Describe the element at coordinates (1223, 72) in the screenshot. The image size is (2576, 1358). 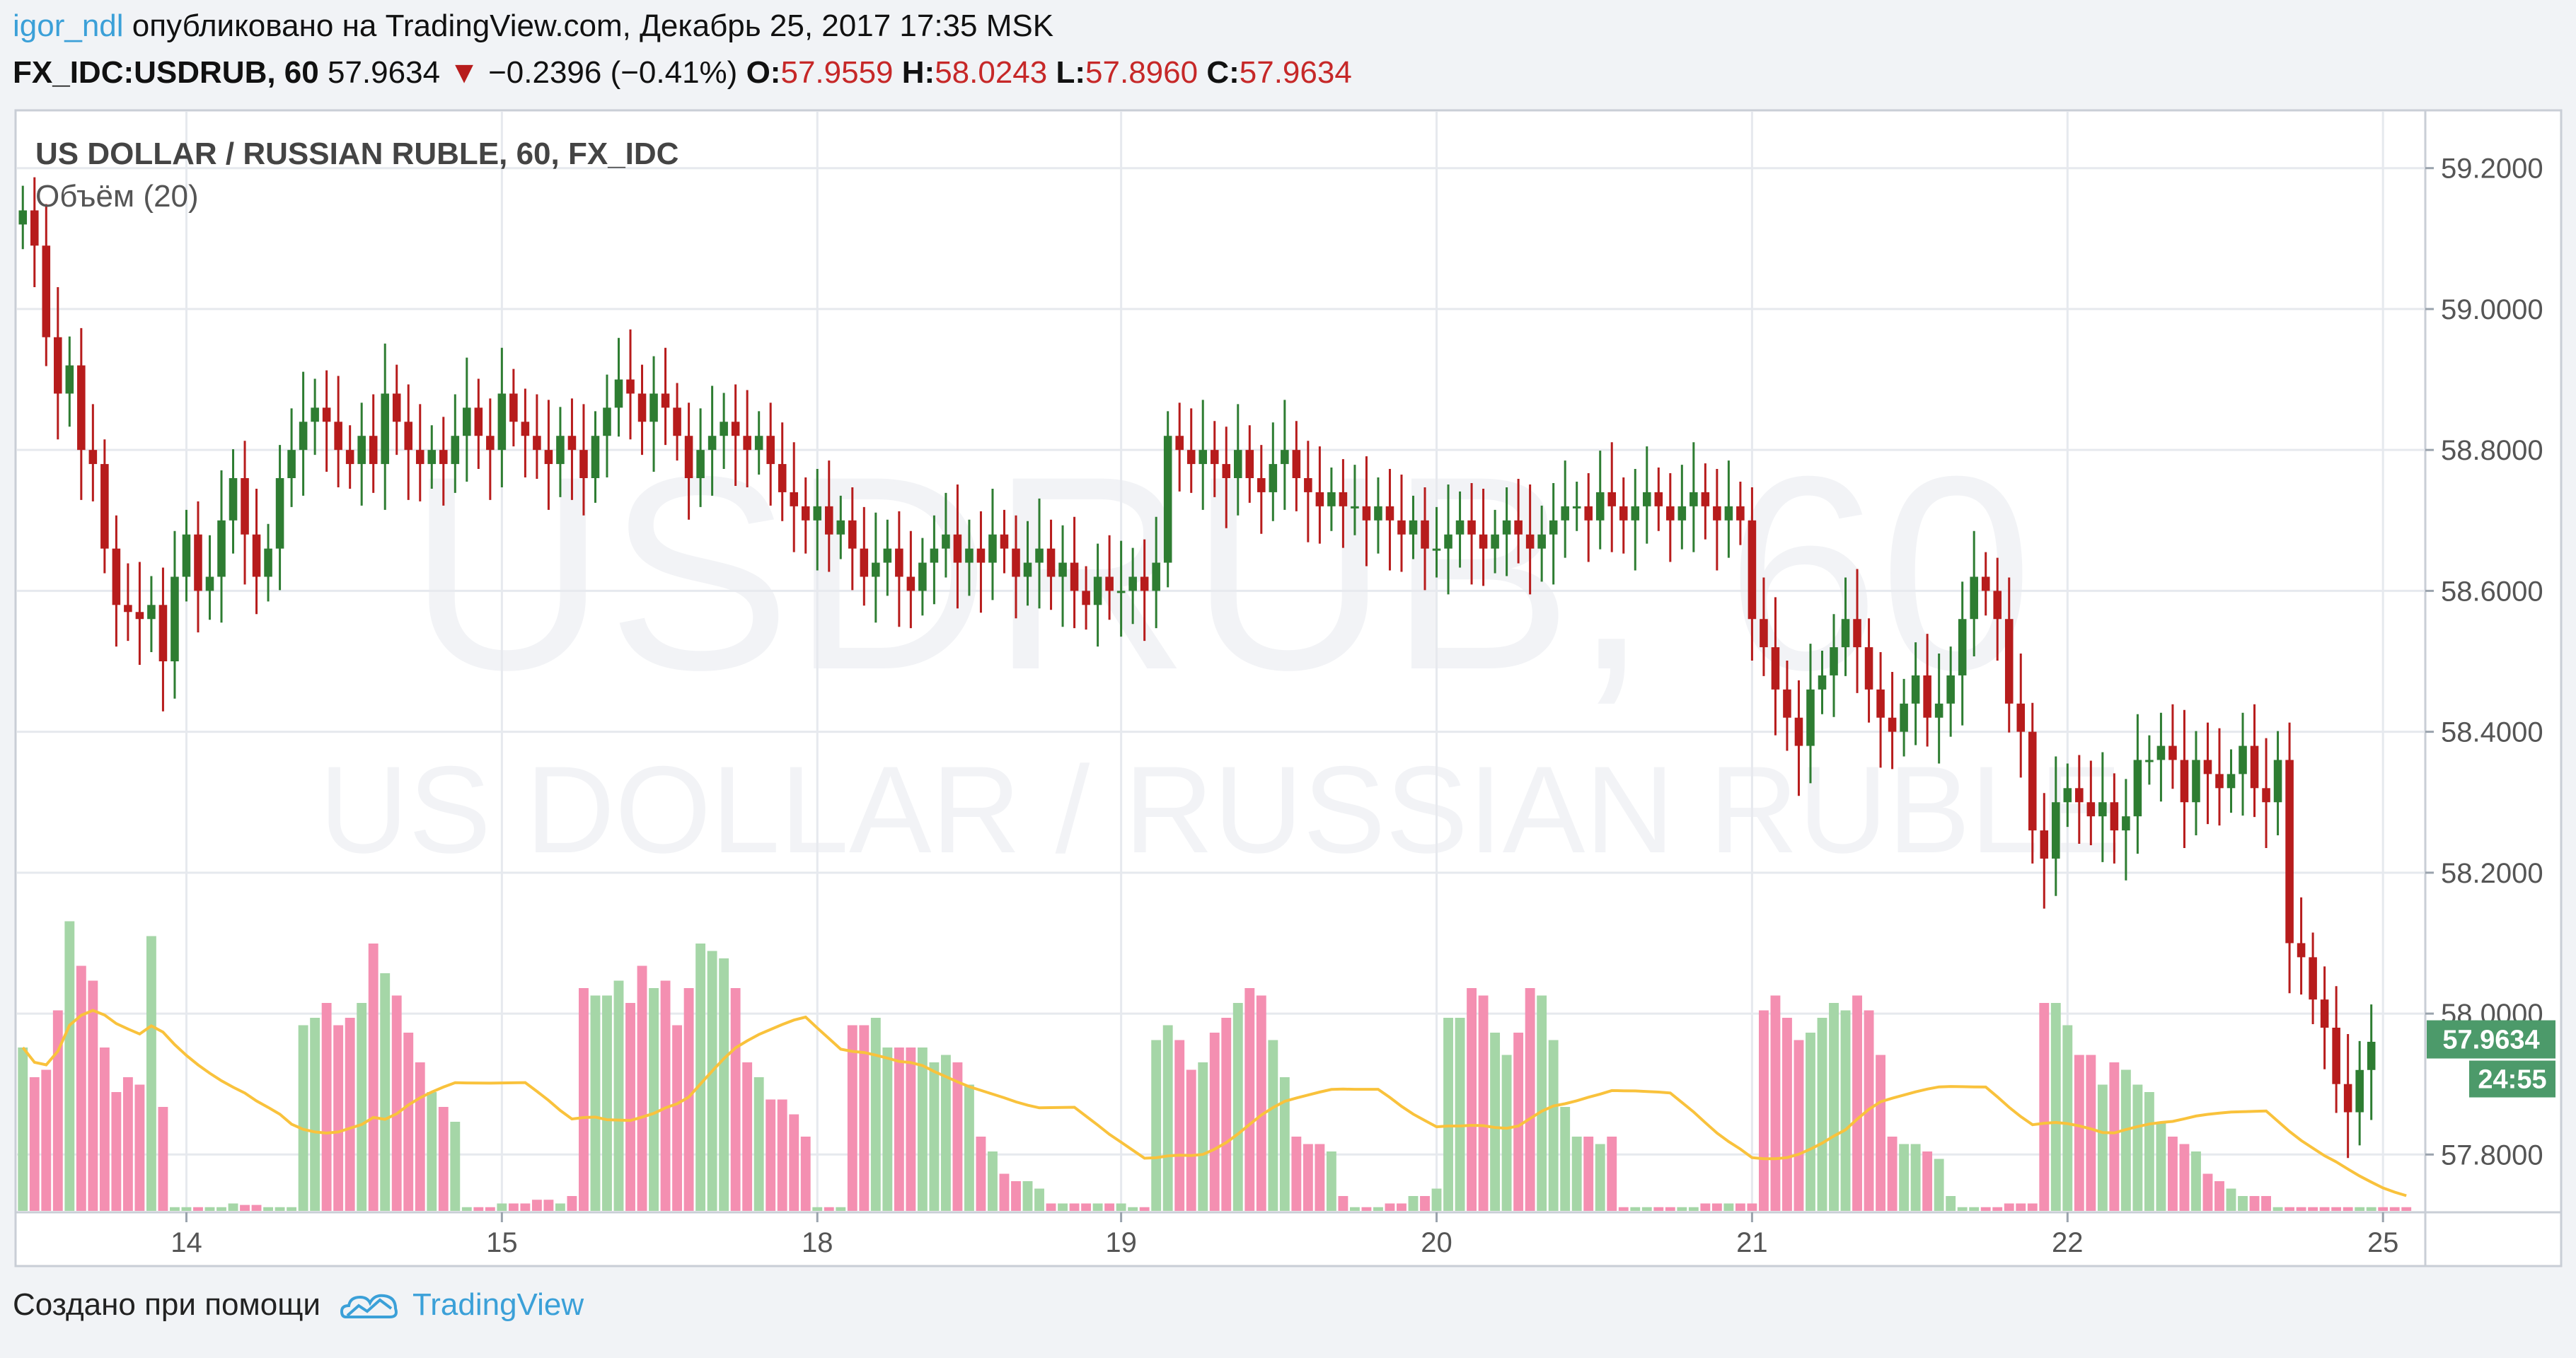
I see `close-label: C:` at that location.